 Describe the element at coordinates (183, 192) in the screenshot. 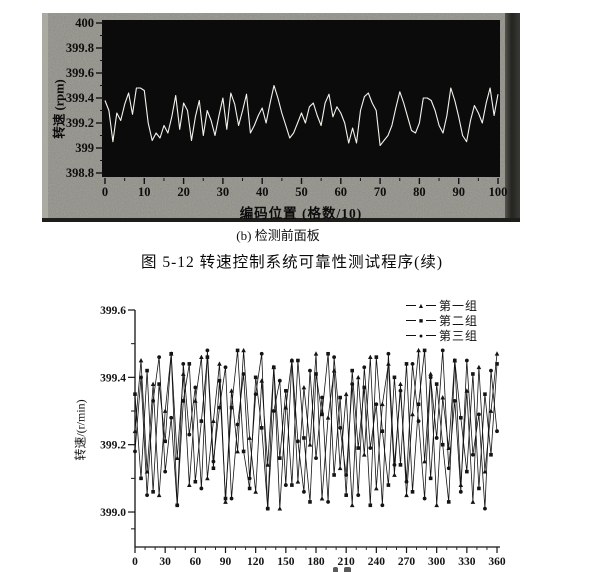

I see `svg-text: 20` at that location.